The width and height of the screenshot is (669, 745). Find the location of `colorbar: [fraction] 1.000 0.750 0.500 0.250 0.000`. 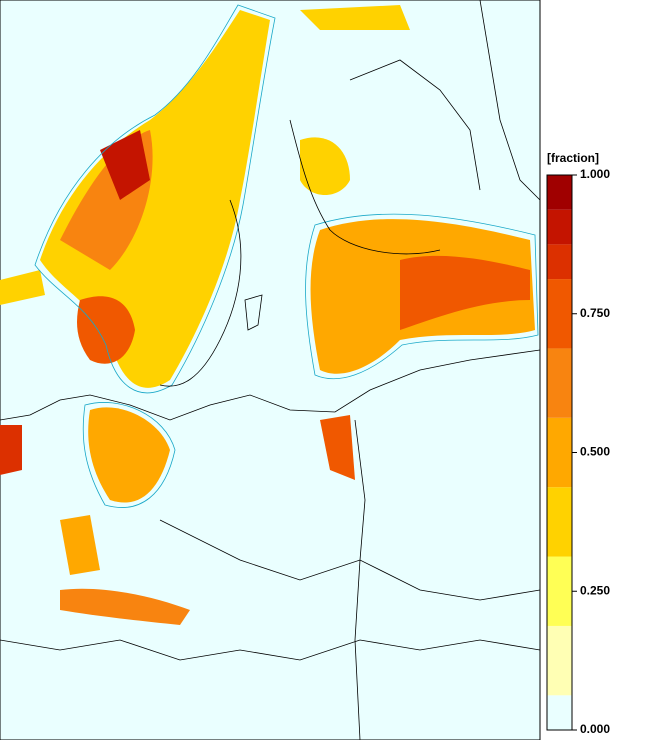

colorbar: [fraction] 1.000 0.750 0.500 0.250 0.000 is located at coordinates (578, 443).